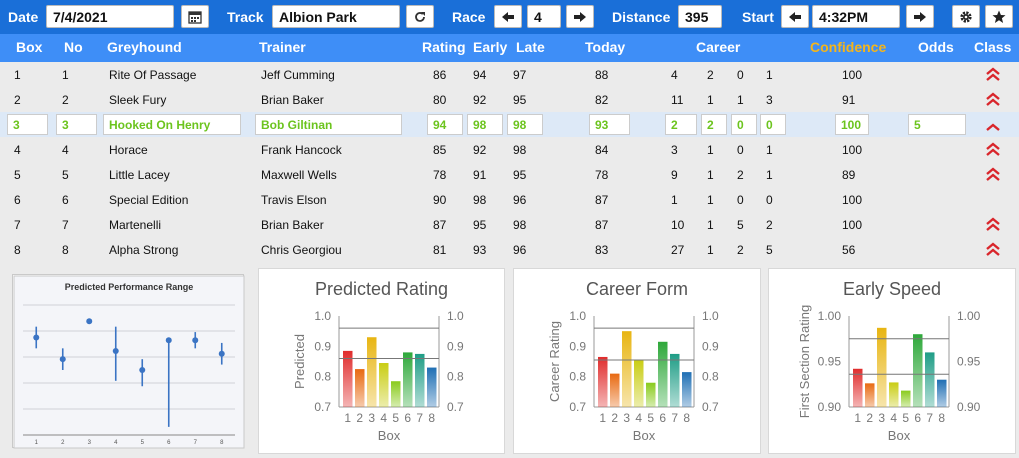  Describe the element at coordinates (966, 16) in the screenshot. I see `settings-button` at that location.